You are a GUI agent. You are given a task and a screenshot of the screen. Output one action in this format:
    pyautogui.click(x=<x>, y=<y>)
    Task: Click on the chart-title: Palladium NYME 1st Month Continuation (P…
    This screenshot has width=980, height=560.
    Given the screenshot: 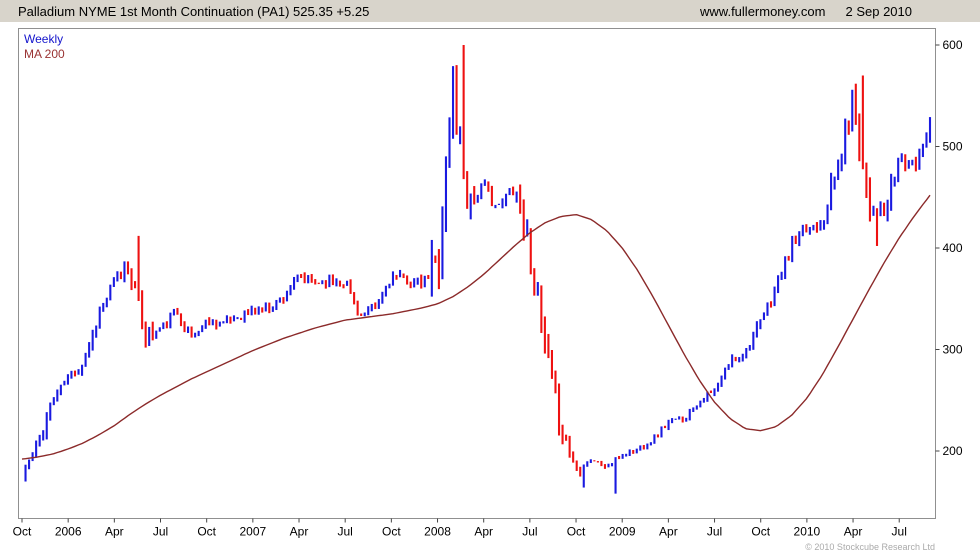 What is the action you would take?
    pyautogui.click(x=194, y=11)
    